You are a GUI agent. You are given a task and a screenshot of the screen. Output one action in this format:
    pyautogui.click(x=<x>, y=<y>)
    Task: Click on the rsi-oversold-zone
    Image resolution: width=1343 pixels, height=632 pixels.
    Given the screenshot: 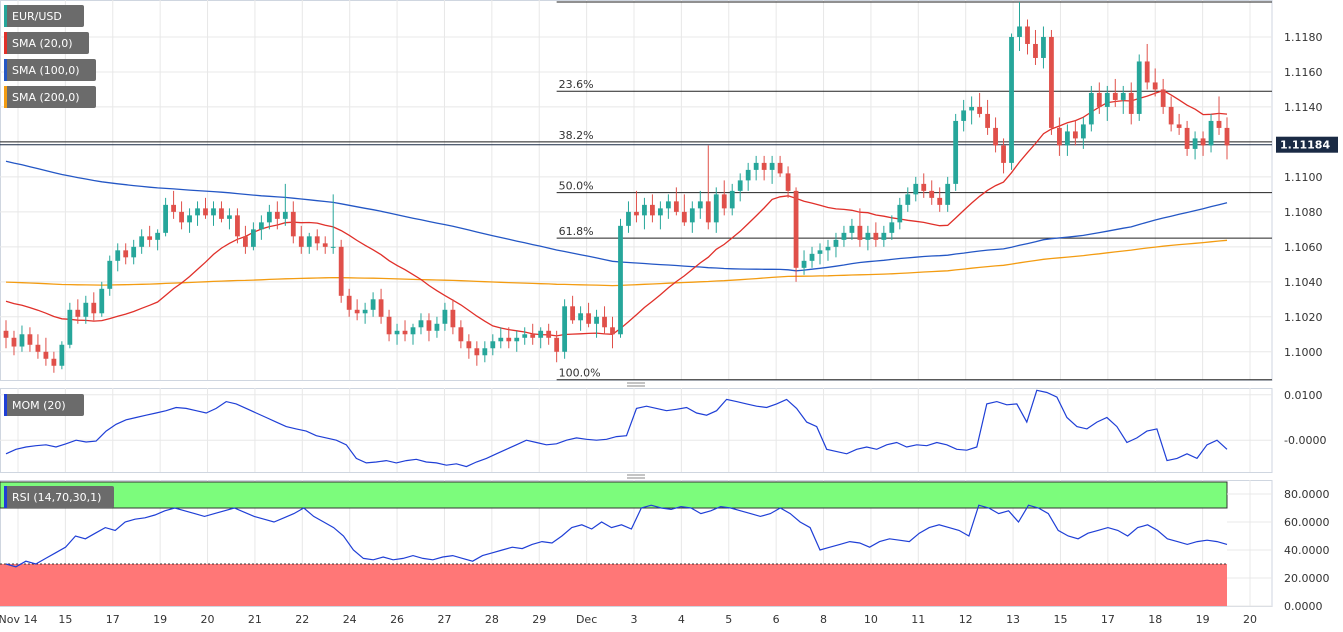 What is the action you would take?
    pyautogui.click(x=613, y=585)
    